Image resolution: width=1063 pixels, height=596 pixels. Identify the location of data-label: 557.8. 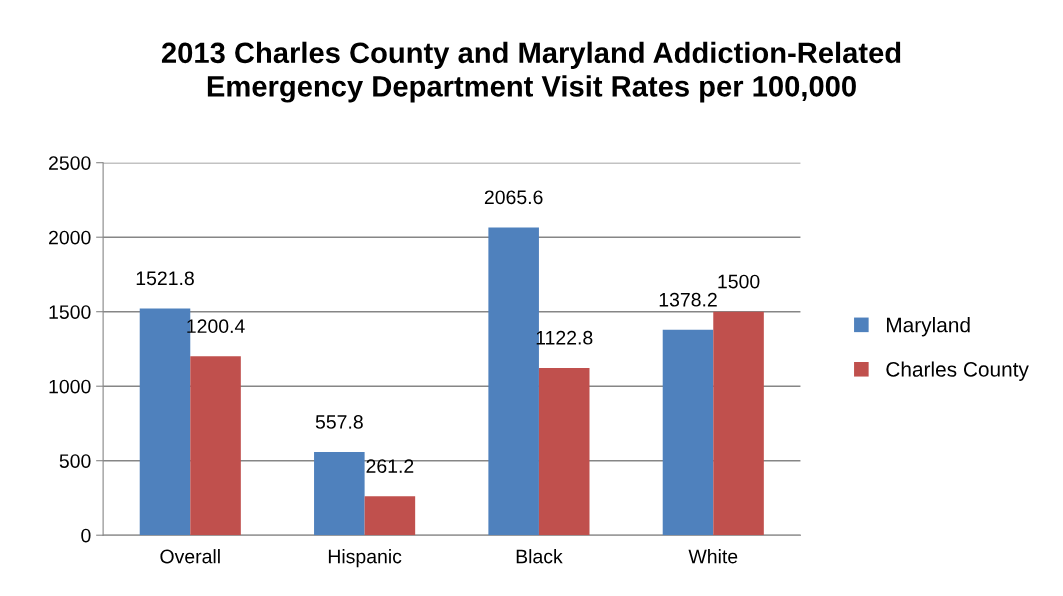
(339, 422).